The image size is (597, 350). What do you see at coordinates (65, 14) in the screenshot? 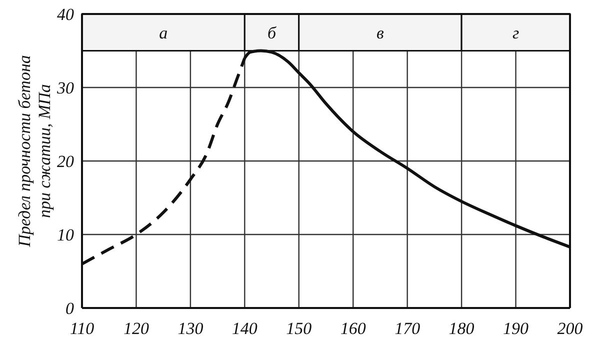
I see `y-tick-label: 40` at bounding box center [65, 14].